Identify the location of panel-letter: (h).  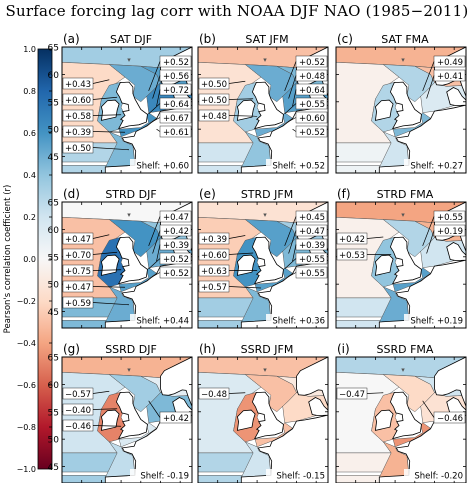
(207, 349).